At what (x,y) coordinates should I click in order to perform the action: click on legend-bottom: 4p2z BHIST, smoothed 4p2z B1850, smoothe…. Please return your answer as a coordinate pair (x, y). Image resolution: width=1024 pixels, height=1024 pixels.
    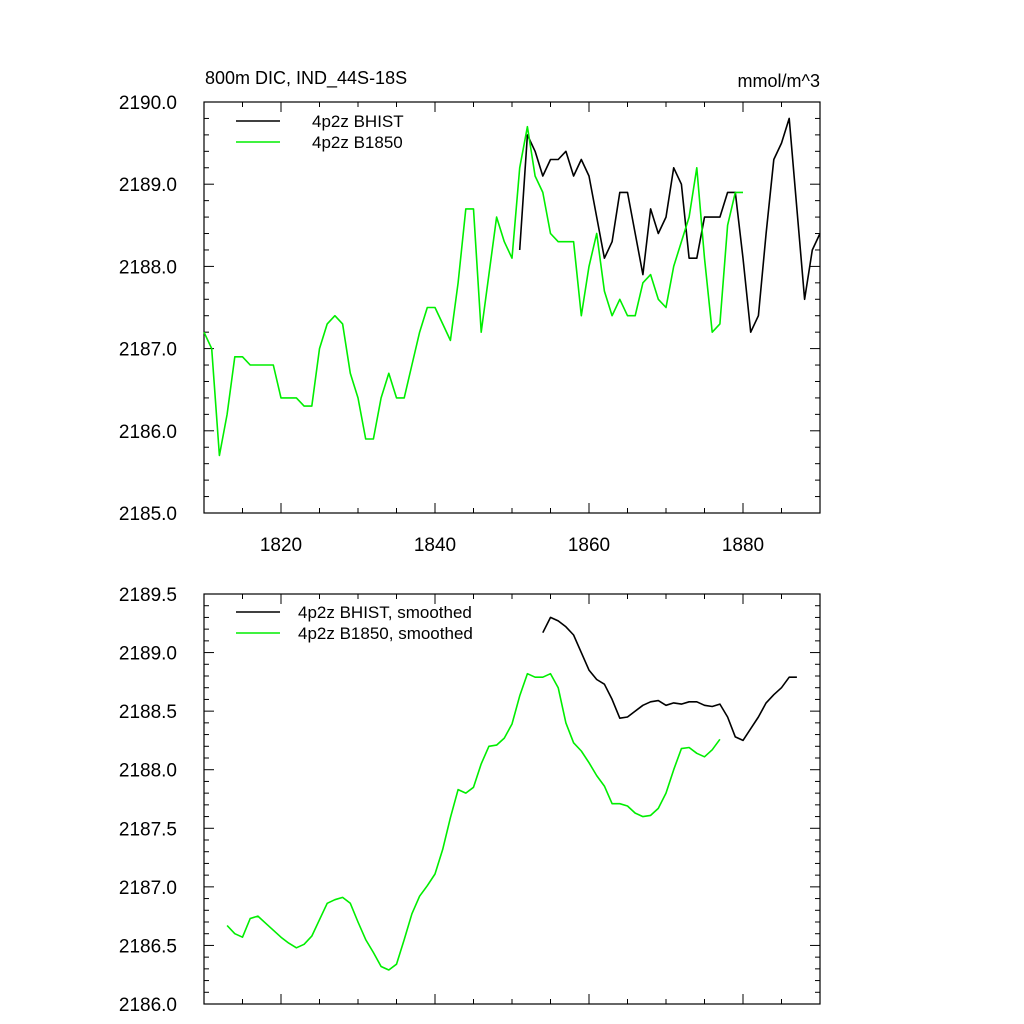
    Looking at the image, I should click on (354, 623).